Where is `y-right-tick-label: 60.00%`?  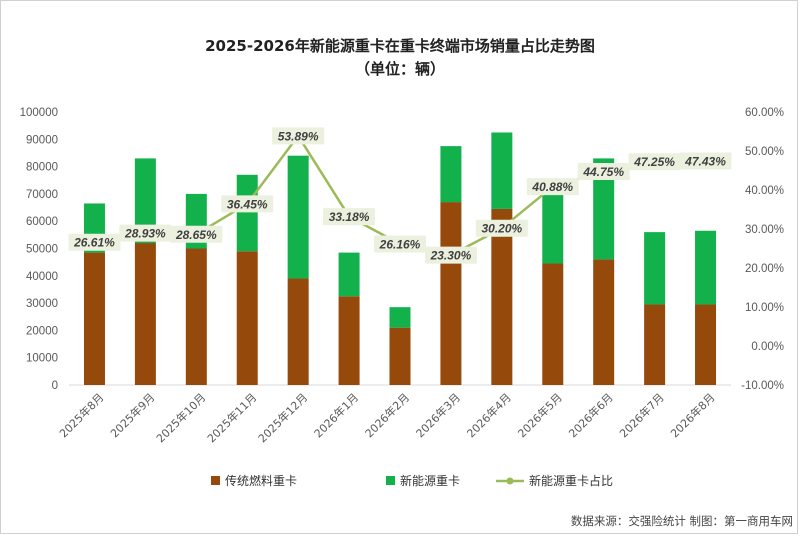
y-right-tick-label: 60.00% is located at coordinates (764, 113).